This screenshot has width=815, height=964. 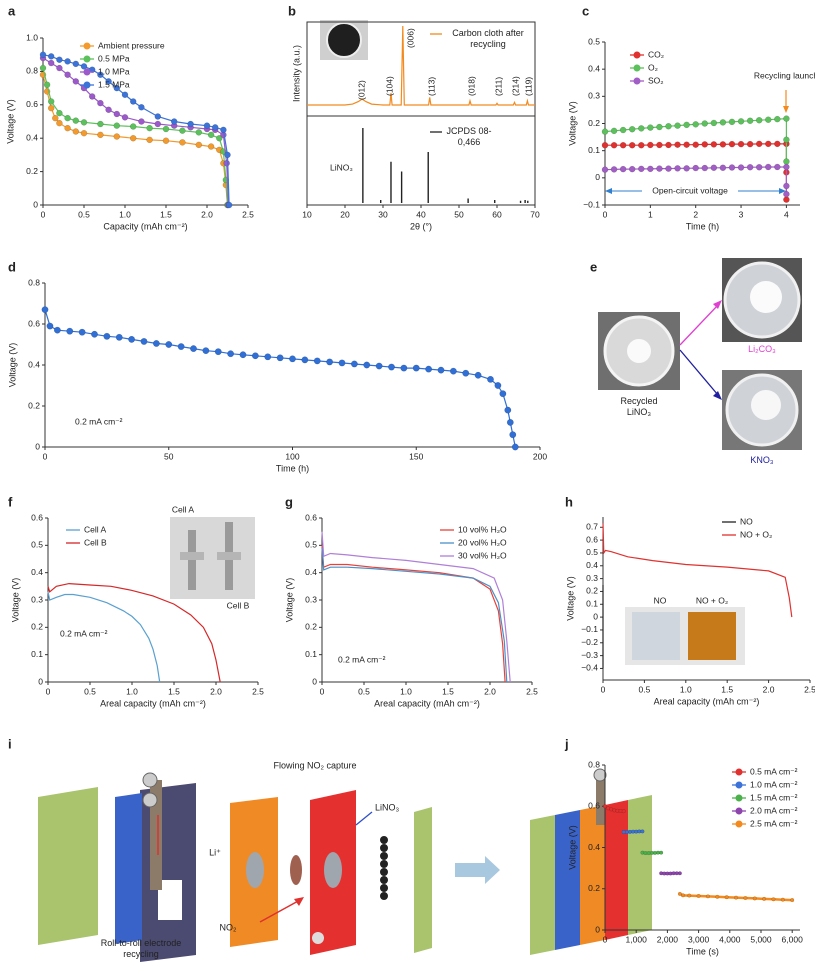 What do you see at coordinates (95, 529) in the screenshot?
I see `legend-label: Cell A` at bounding box center [95, 529].